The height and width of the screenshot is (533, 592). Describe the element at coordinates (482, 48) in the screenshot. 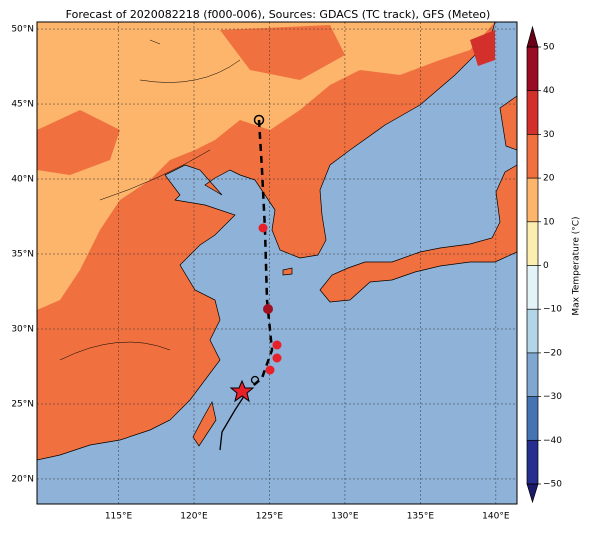

I see `hot-spot` at that location.